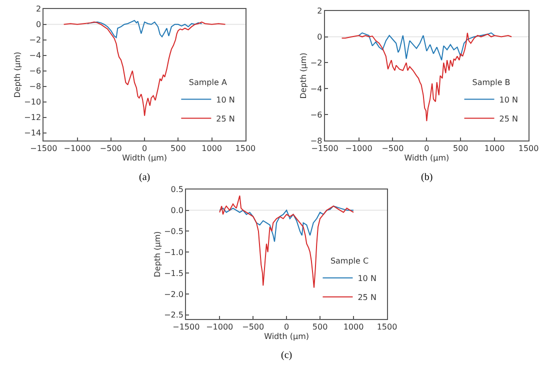  Describe the element at coordinates (208, 82) in the screenshot. I see `legend-title: Sample A` at that location.